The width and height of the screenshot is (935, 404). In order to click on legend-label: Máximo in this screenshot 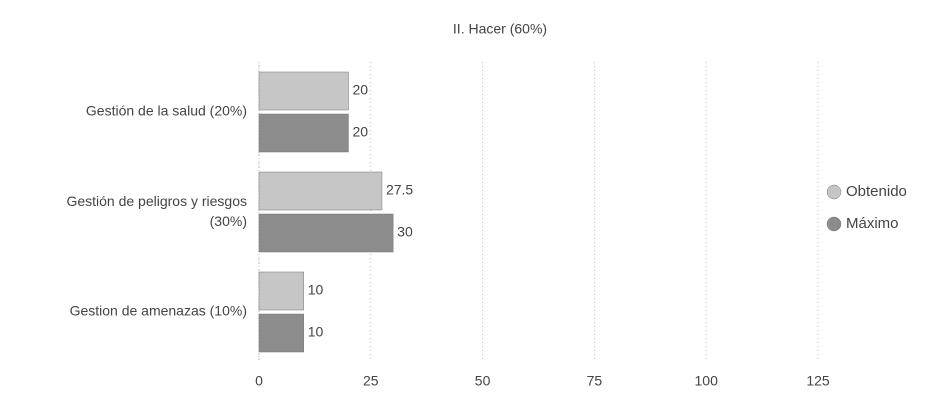, I will do `click(872, 223)`.